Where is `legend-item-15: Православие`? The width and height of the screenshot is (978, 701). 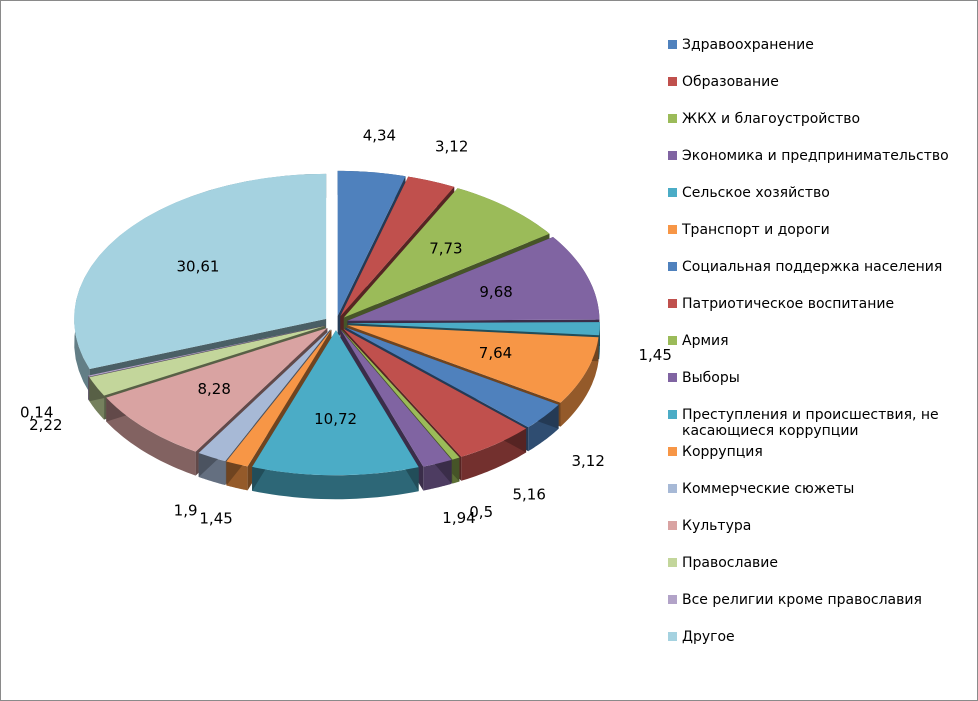 legend-item-15: Православие is located at coordinates (723, 563).